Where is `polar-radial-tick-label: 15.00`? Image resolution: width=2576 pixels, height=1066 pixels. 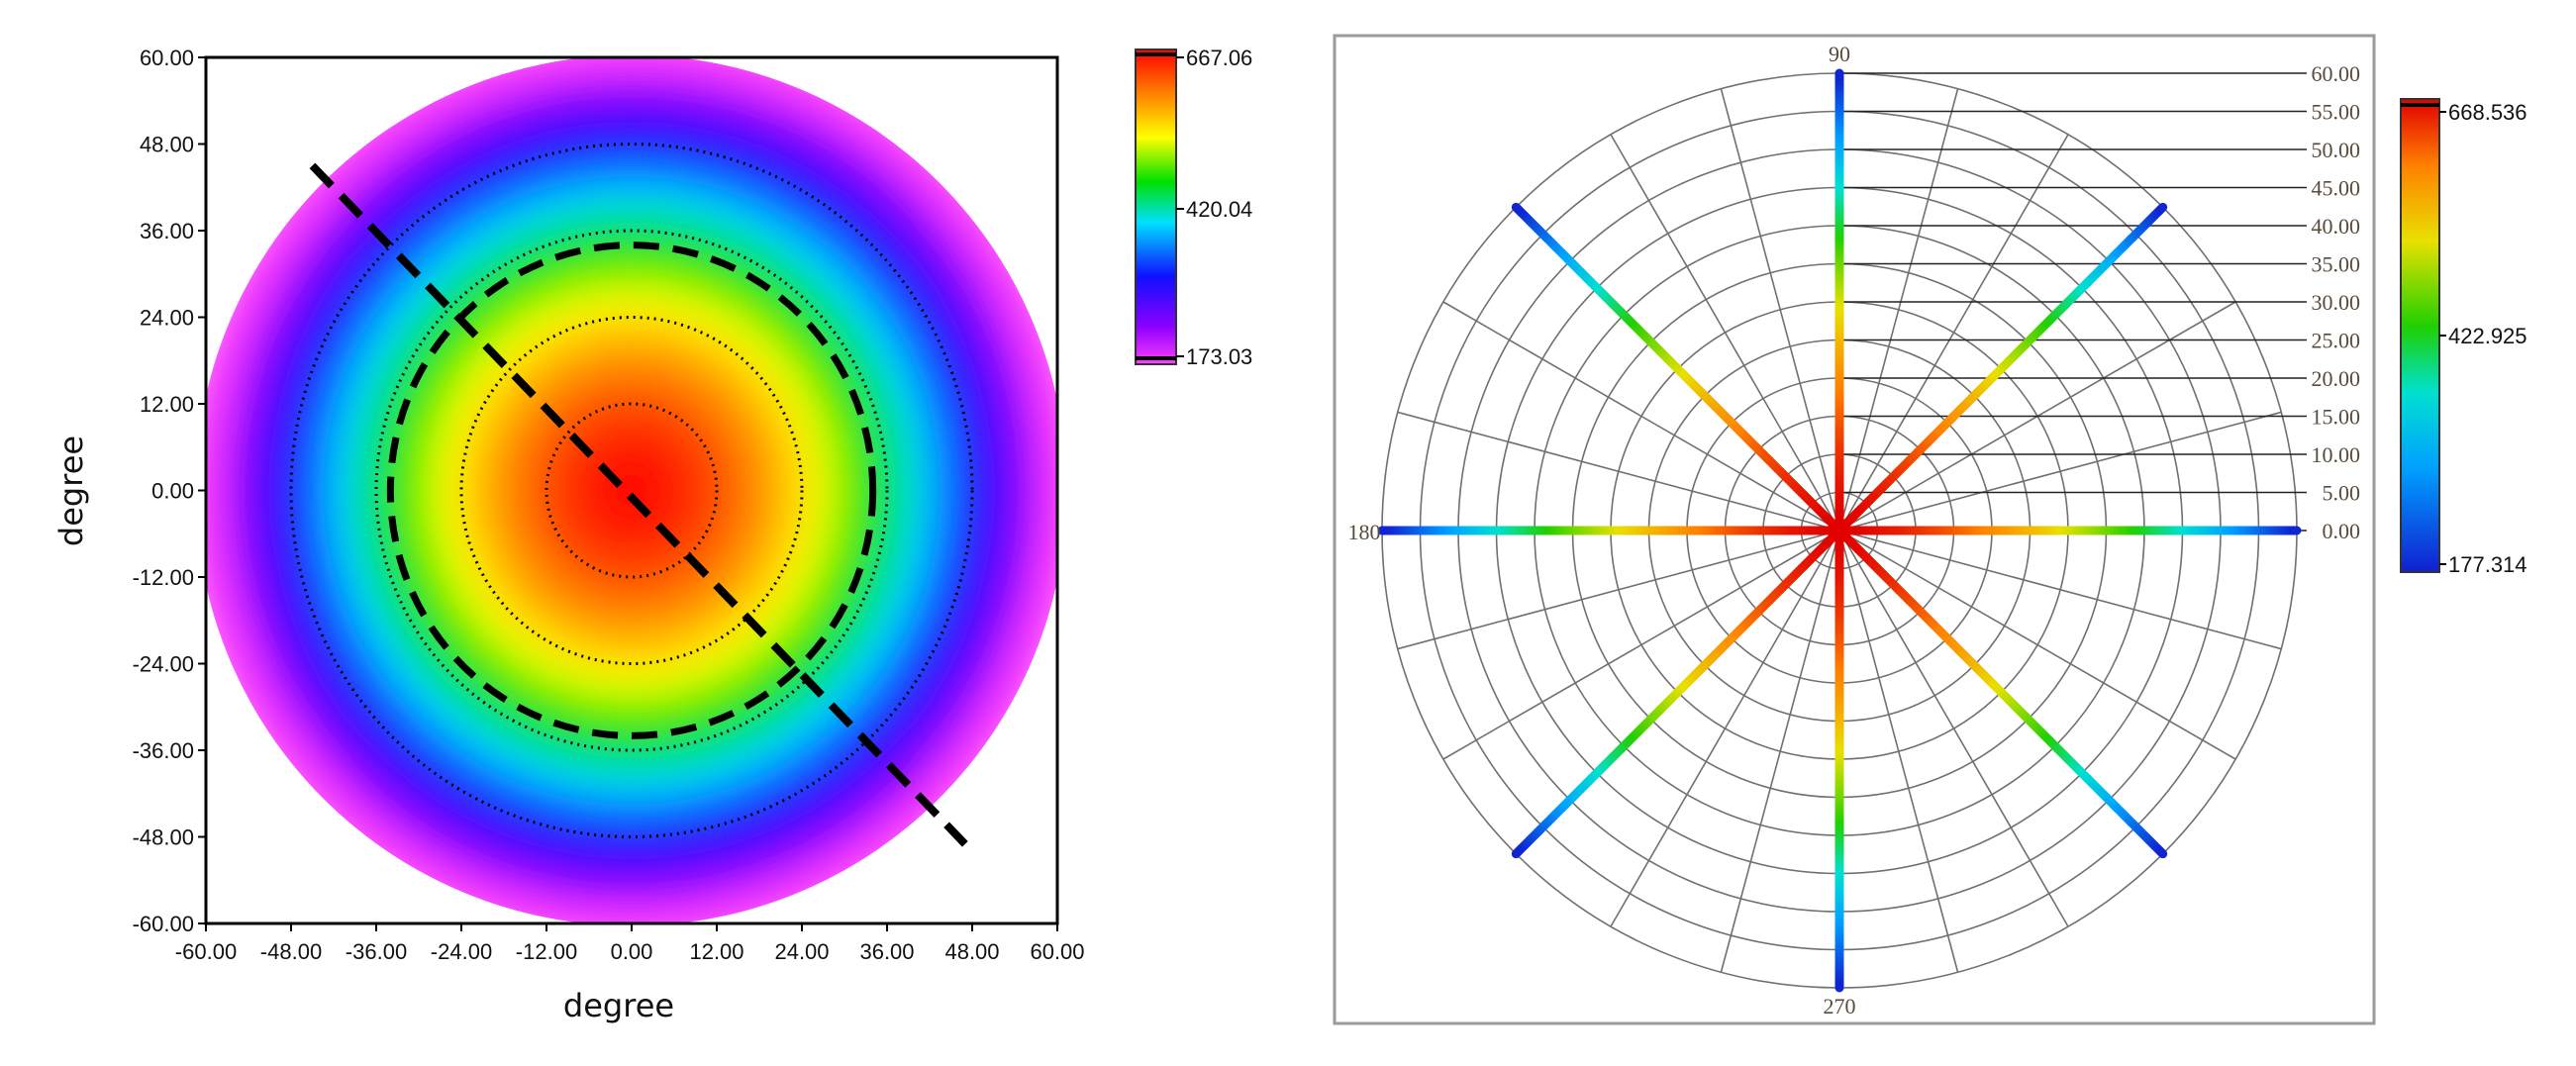
polar-radial-tick-label: 15.00 is located at coordinates (2336, 417).